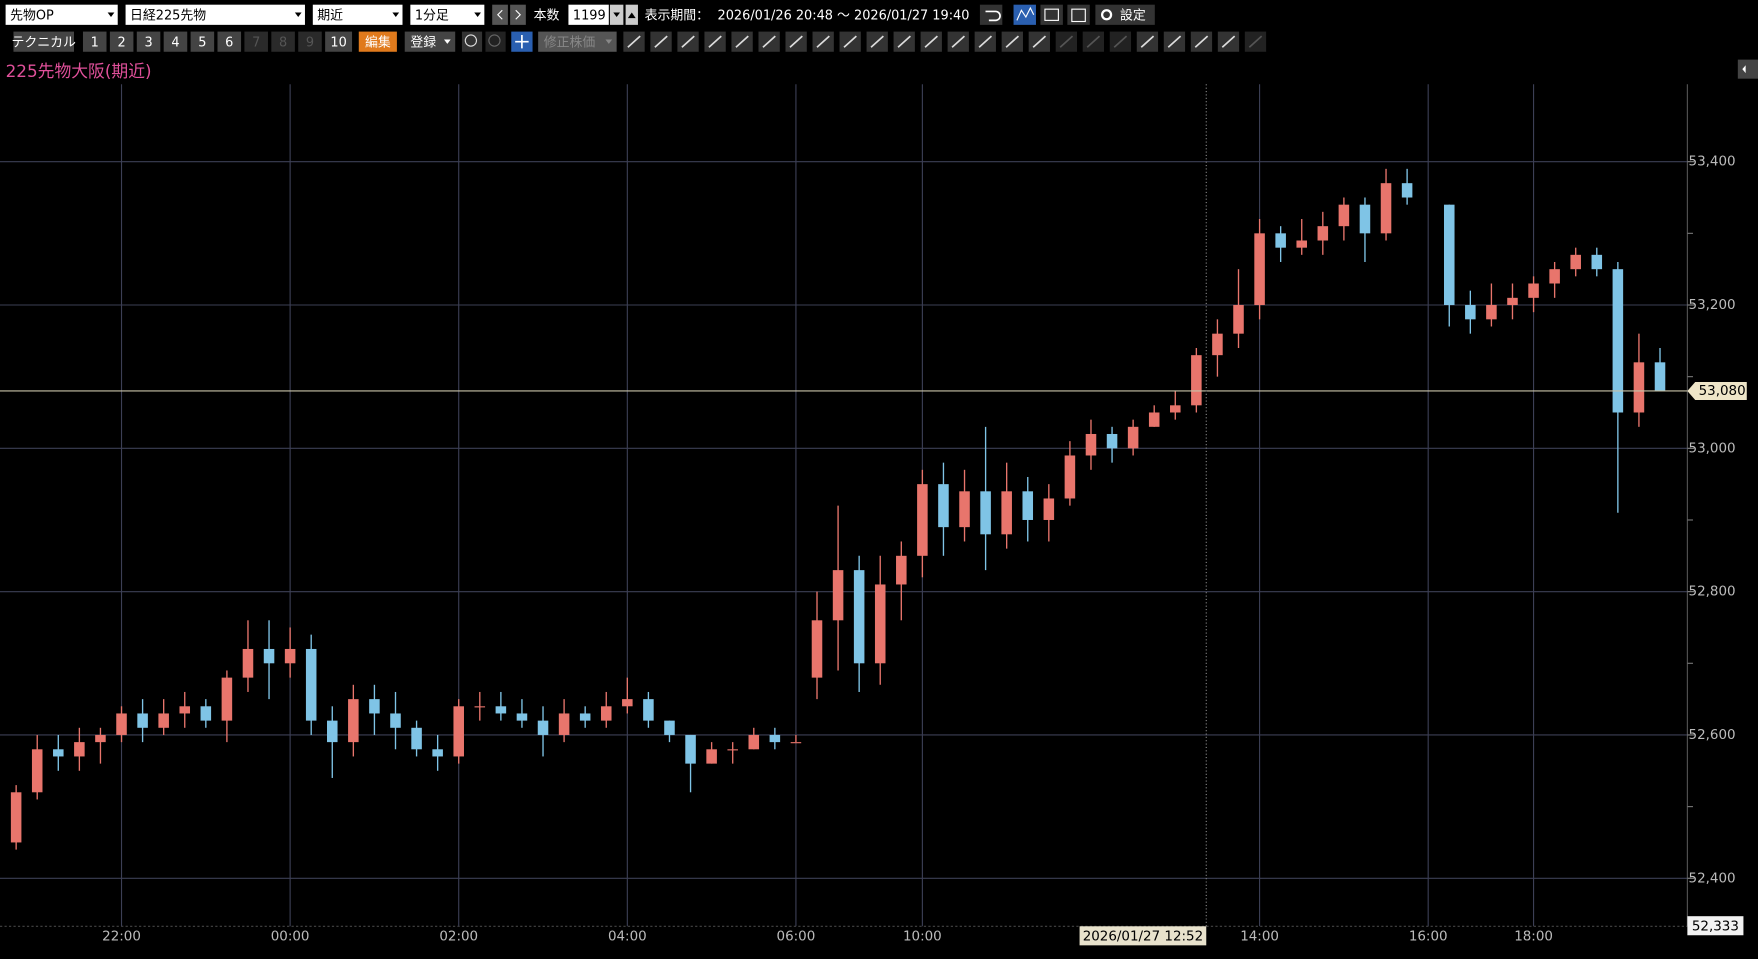 Image resolution: width=1758 pixels, height=959 pixels. Describe the element at coordinates (570, 42) in the screenshot. I see `adjusted-label: 修正株価` at that location.